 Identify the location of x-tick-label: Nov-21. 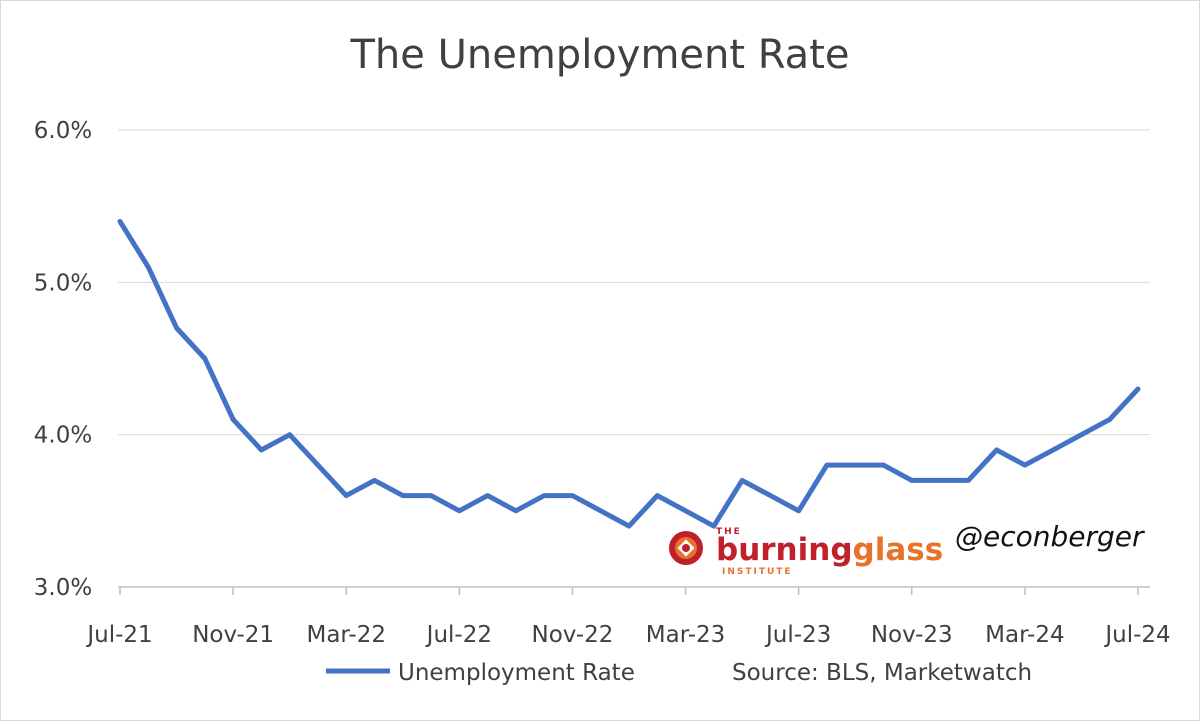
(233, 635).